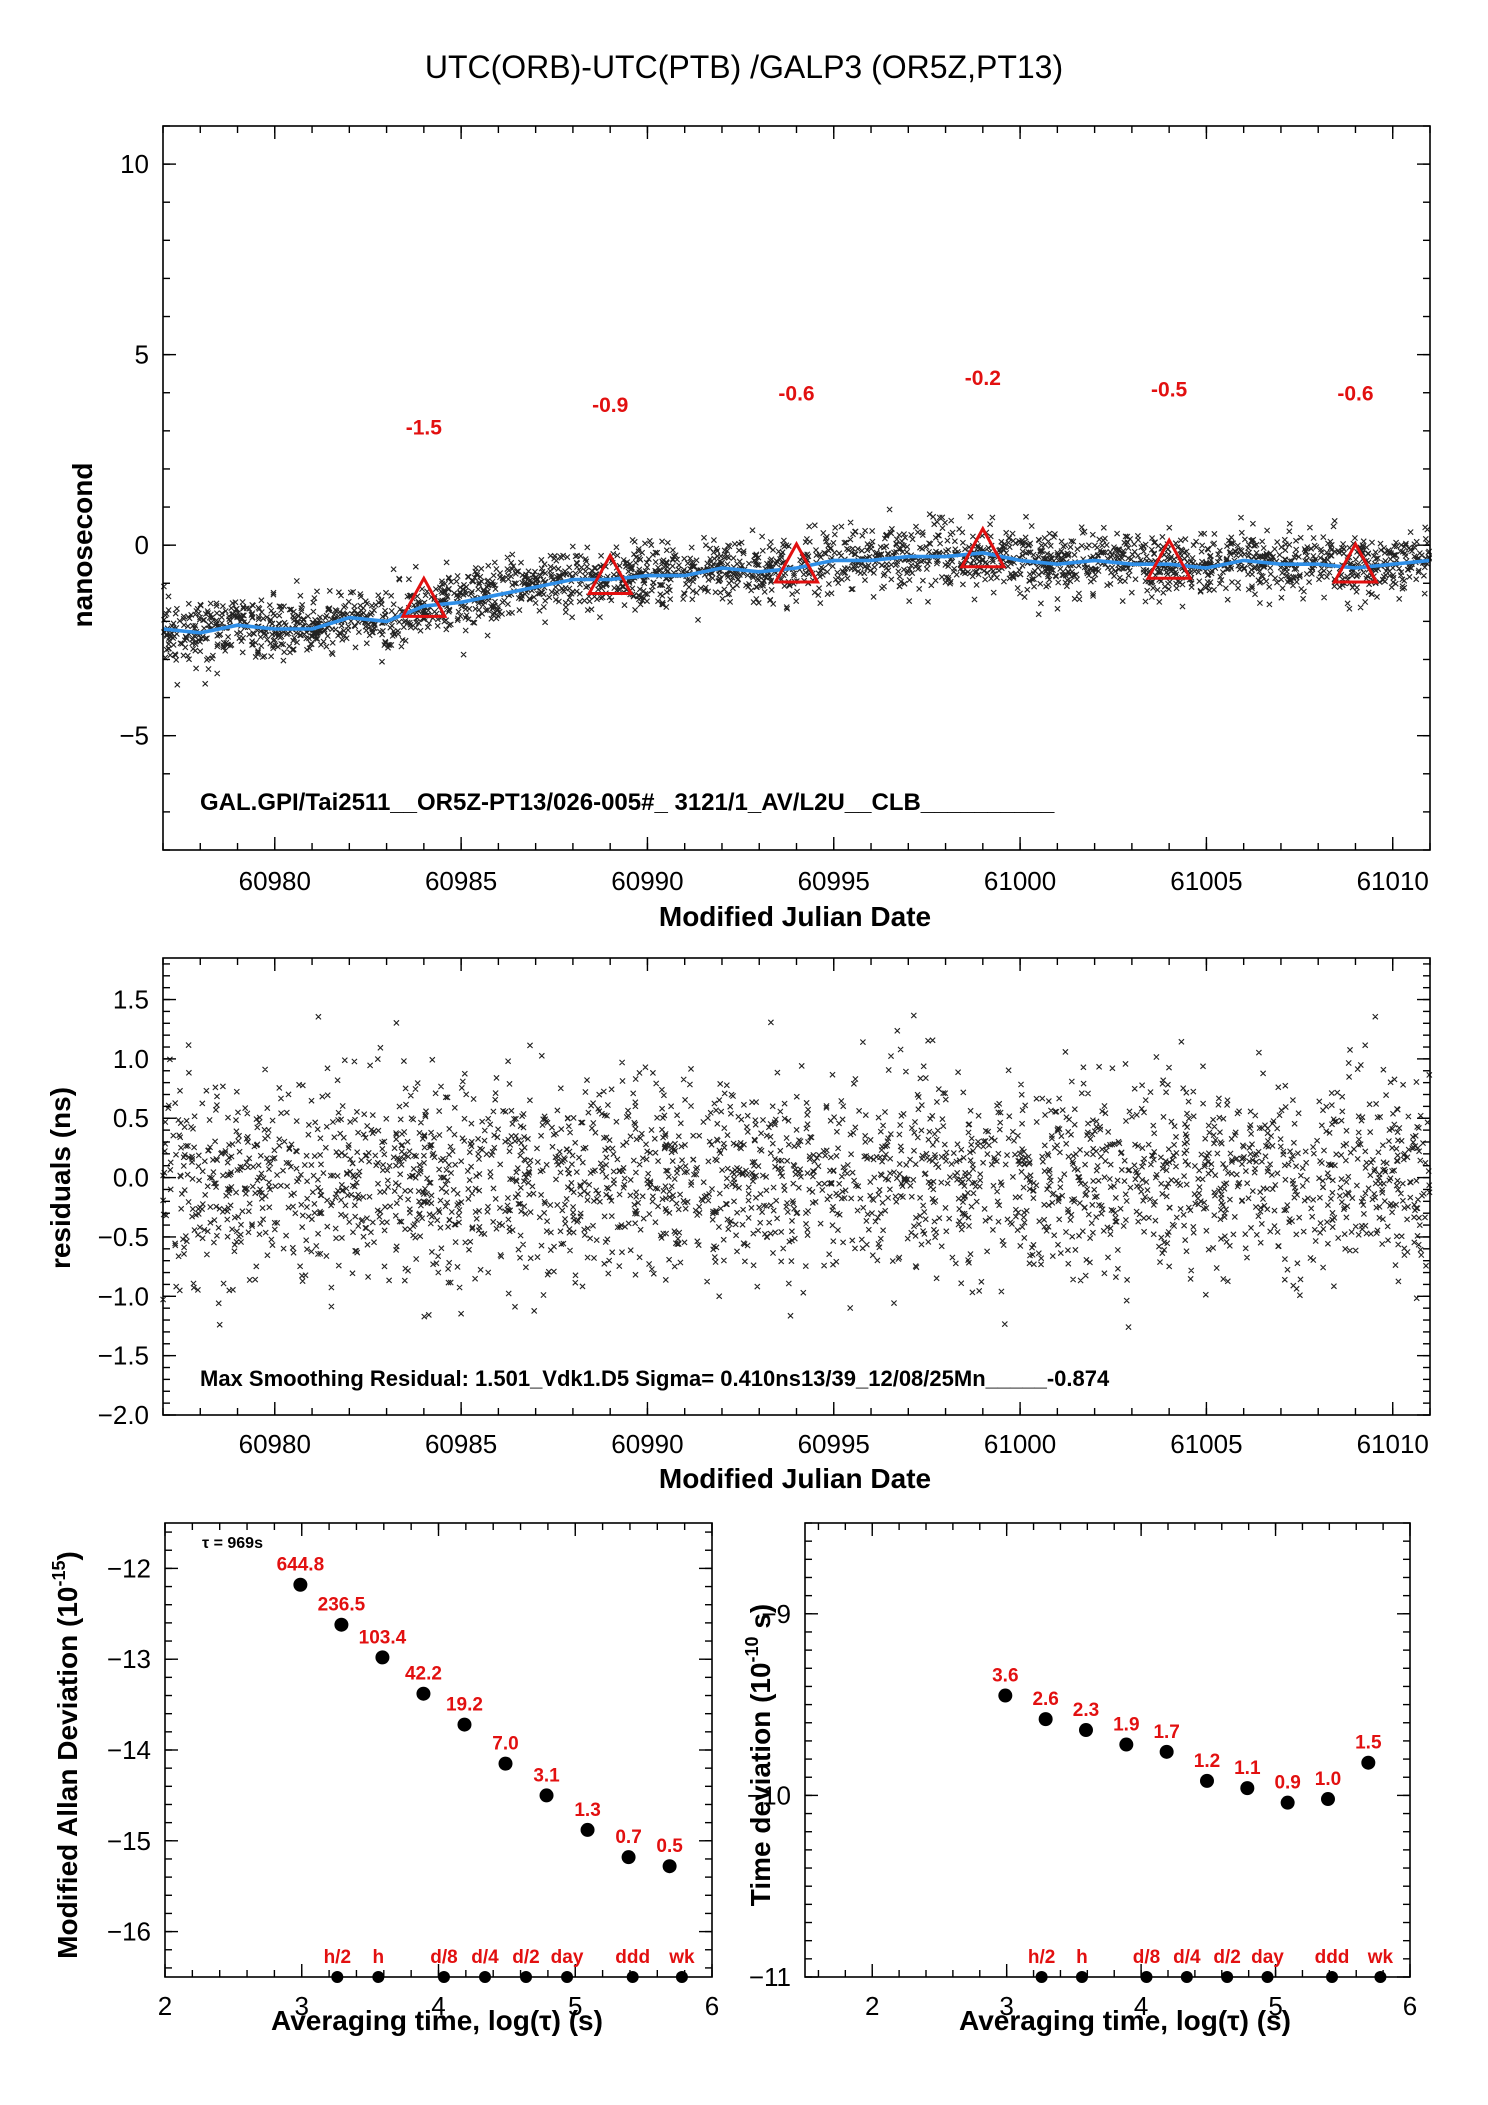 The image size is (1488, 2105). Describe the element at coordinates (776, 1614) in the screenshot. I see `y-tick-label: −9` at that location.